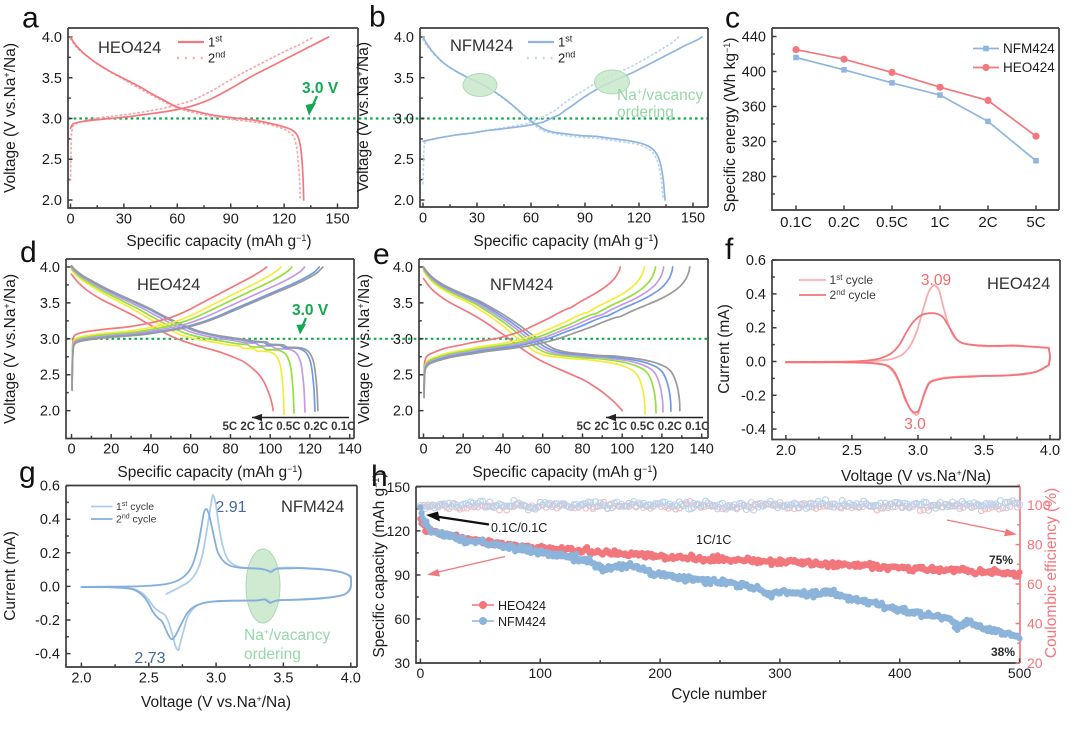 This screenshot has width=1080, height=731. What do you see at coordinates (713, 540) in the screenshot?
I see `svg-text: 1C/1C` at bounding box center [713, 540].